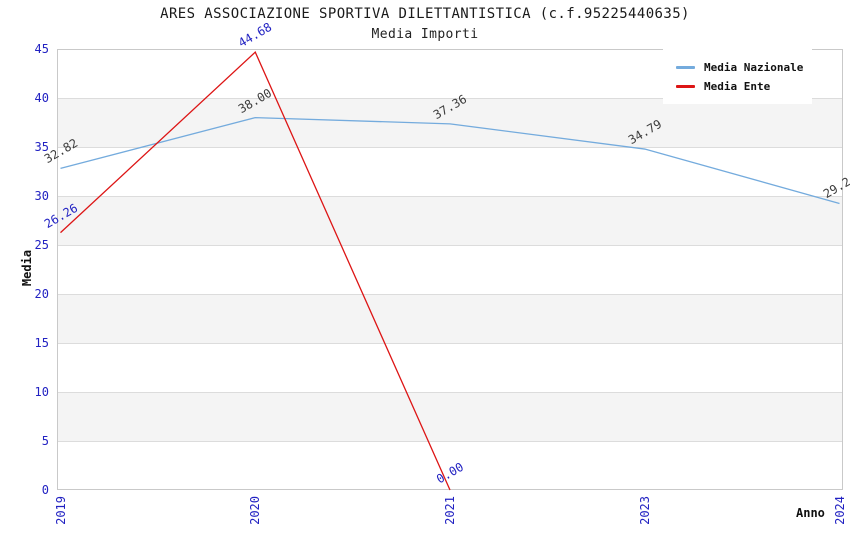  I want to click on legend-label: Media Ente, so click(737, 86).